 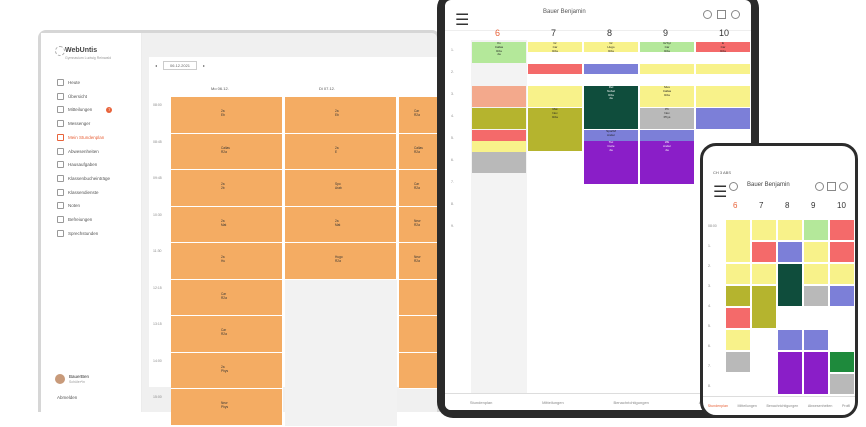 I want to click on sidebar-item: Heute, so click(x=68, y=82).